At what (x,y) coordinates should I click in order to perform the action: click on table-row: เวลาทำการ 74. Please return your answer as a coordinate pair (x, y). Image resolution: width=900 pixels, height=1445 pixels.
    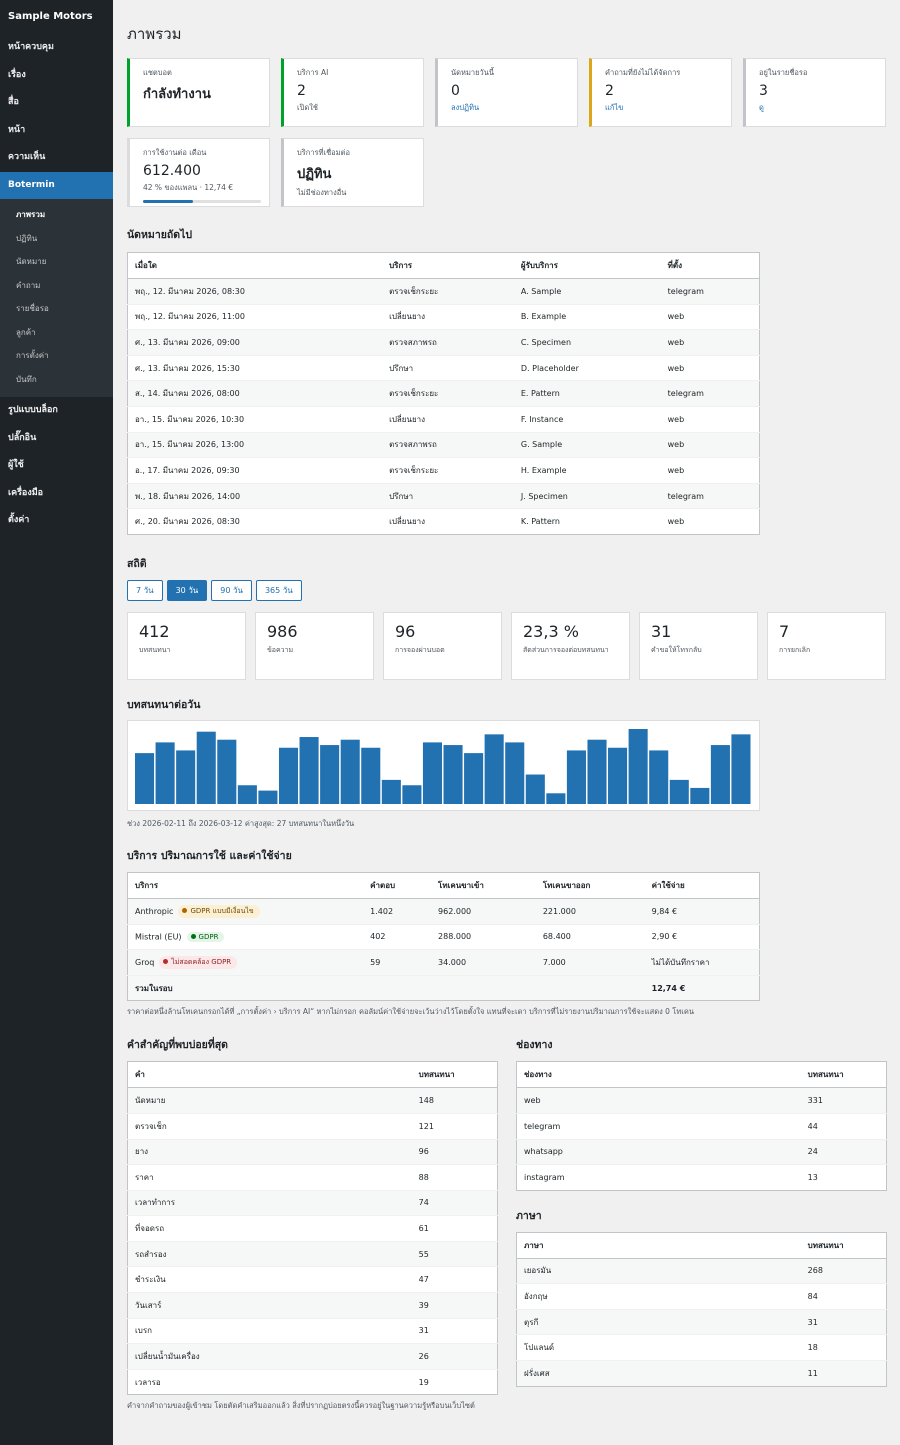
    Looking at the image, I should click on (312, 1202).